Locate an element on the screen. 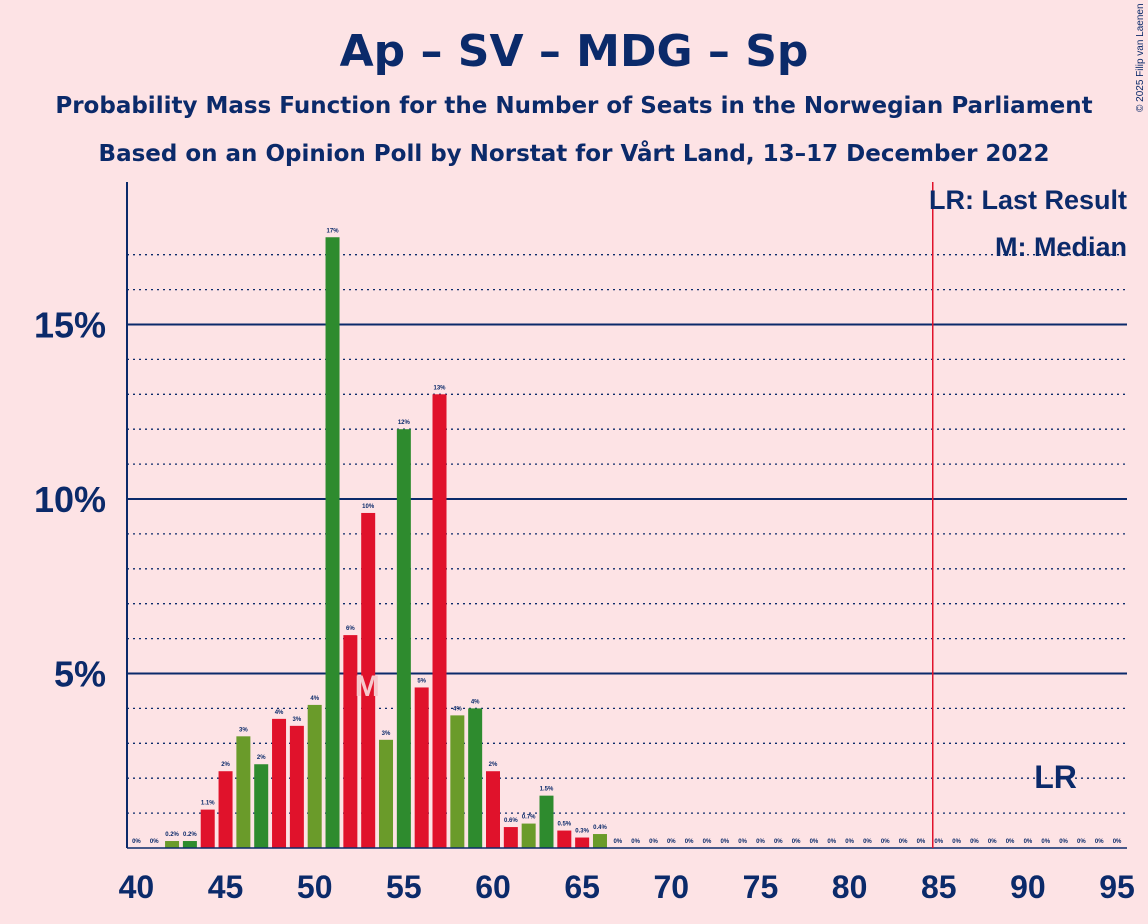 The height and width of the screenshot is (924, 1148). legend-last-result: LR: Last Result is located at coordinates (1028, 200).